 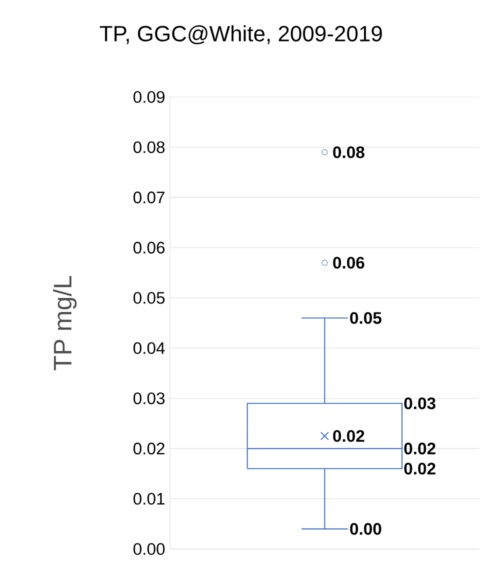 I want to click on annotation: 0.06, so click(x=348, y=262).